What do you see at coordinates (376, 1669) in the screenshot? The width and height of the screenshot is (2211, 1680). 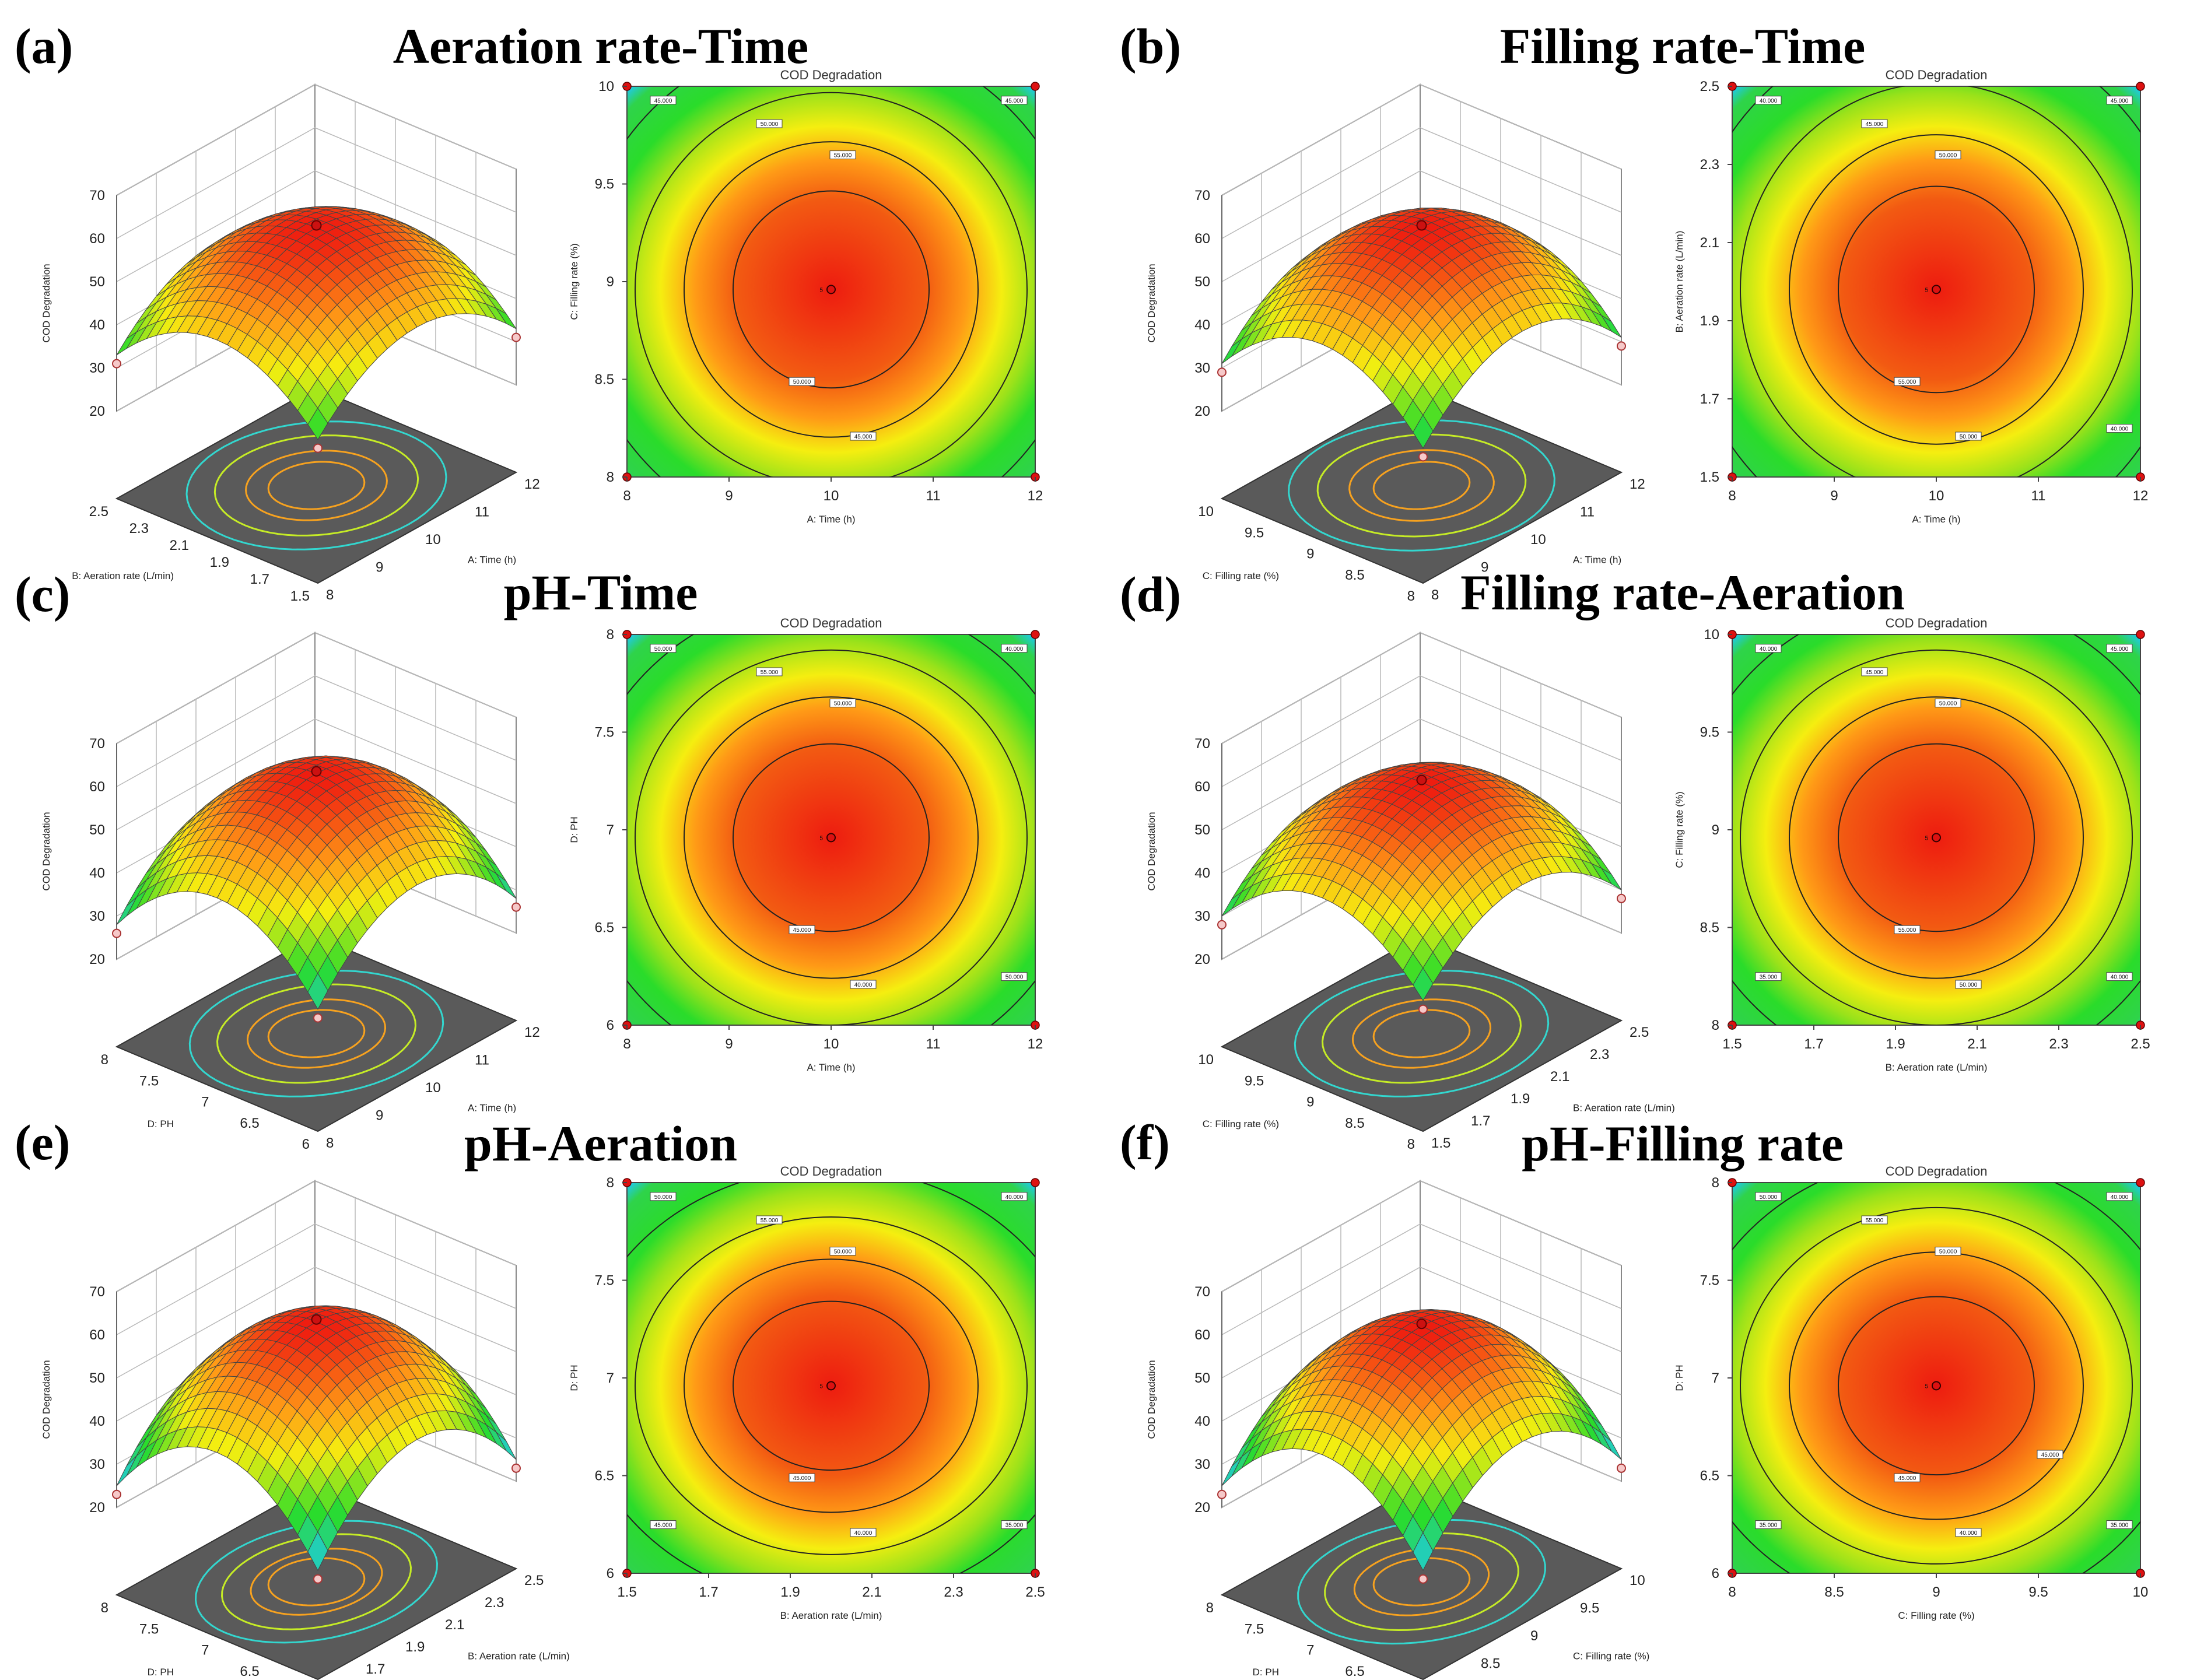 I see `x-tick-label: 1.7` at bounding box center [376, 1669].